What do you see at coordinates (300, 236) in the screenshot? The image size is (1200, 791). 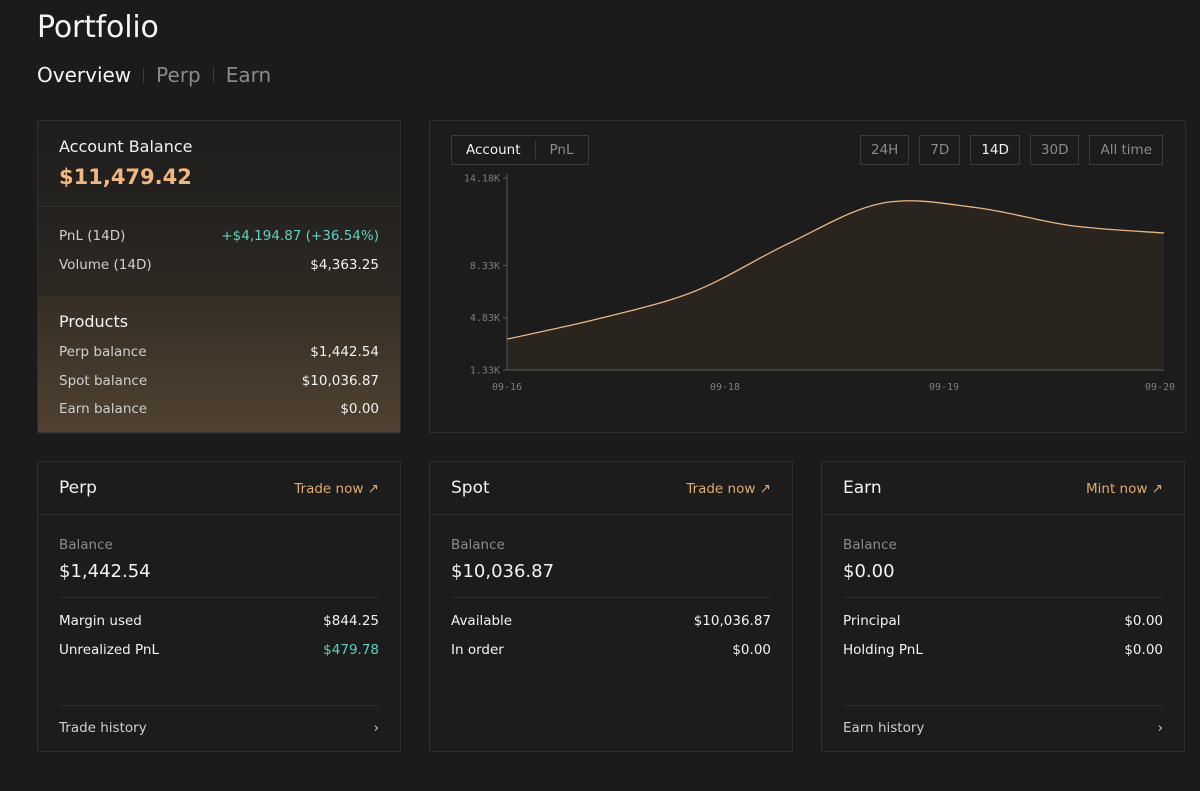 I see `pnl-value: +$4,194.87 (+36.54%)` at bounding box center [300, 236].